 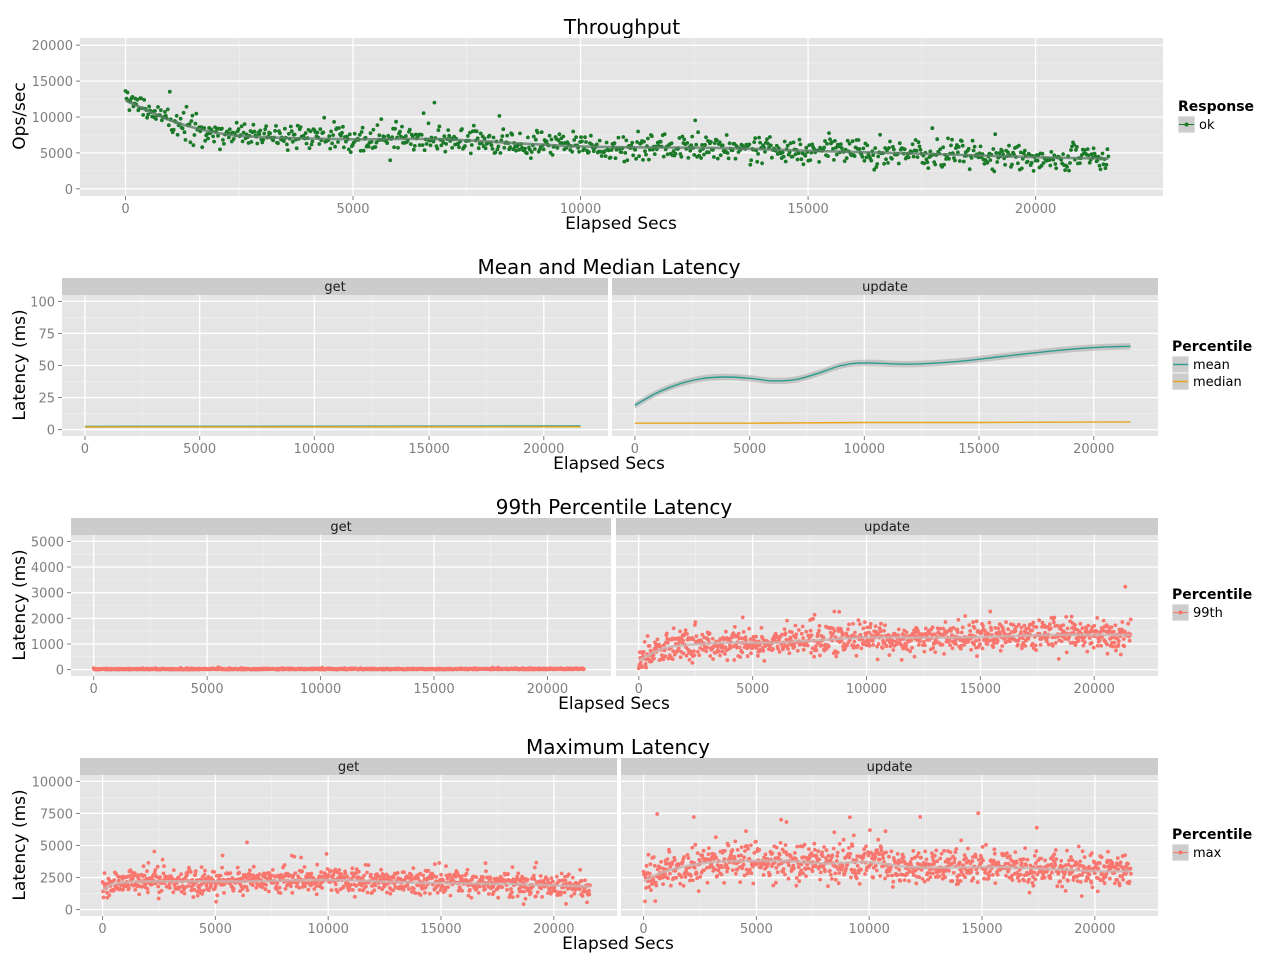 What do you see at coordinates (1211, 365) in the screenshot?
I see `legend-label: mean` at bounding box center [1211, 365].